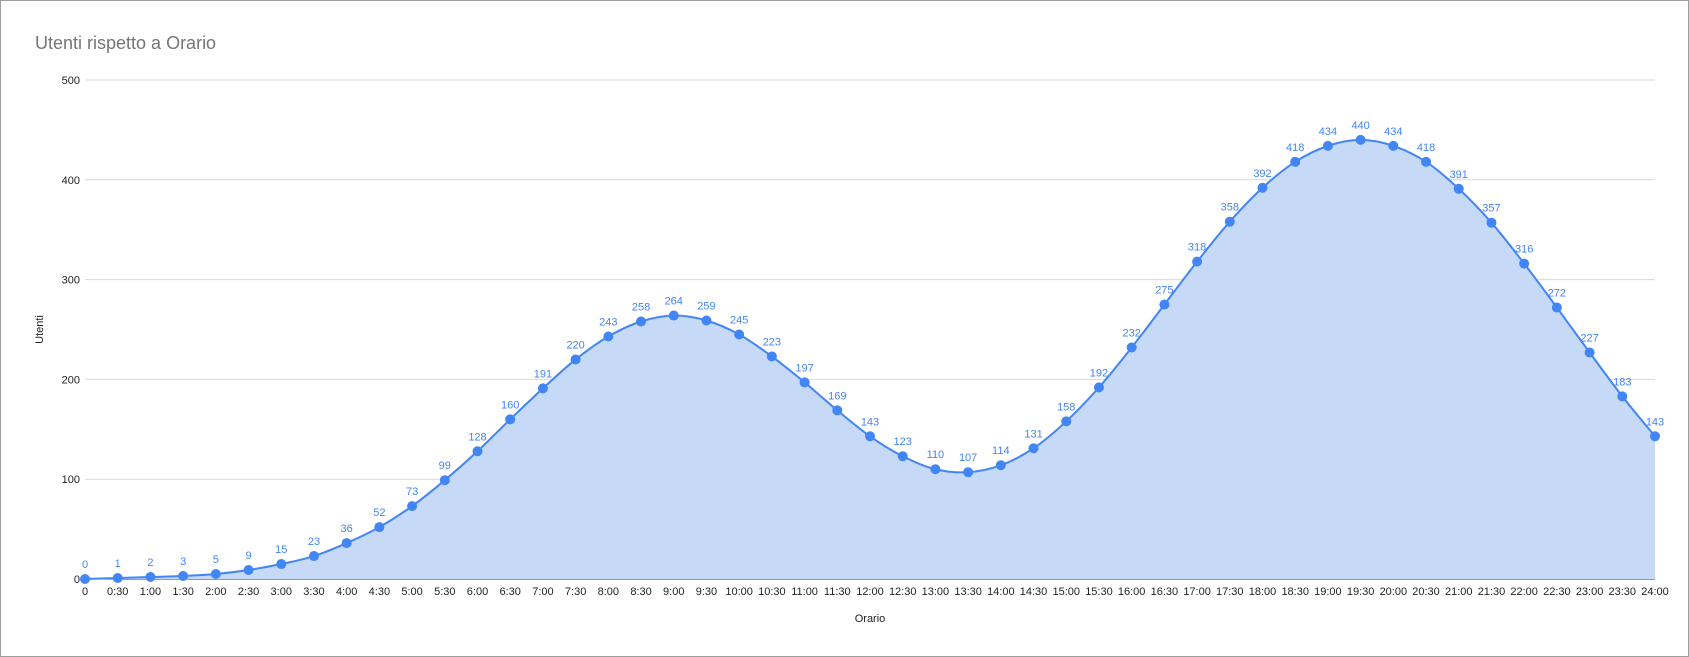 Image resolution: width=1689 pixels, height=657 pixels. Describe the element at coordinates (117, 592) in the screenshot. I see `x-tick-label: 0:30` at that location.